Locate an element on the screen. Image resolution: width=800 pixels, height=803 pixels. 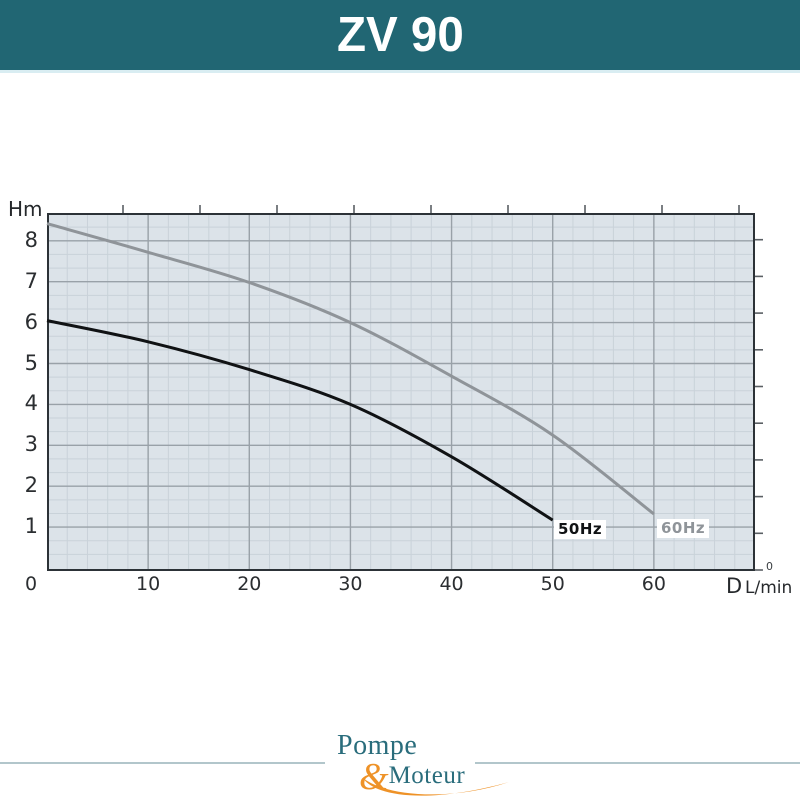
y-tick-label: 6 is located at coordinates (31, 321).